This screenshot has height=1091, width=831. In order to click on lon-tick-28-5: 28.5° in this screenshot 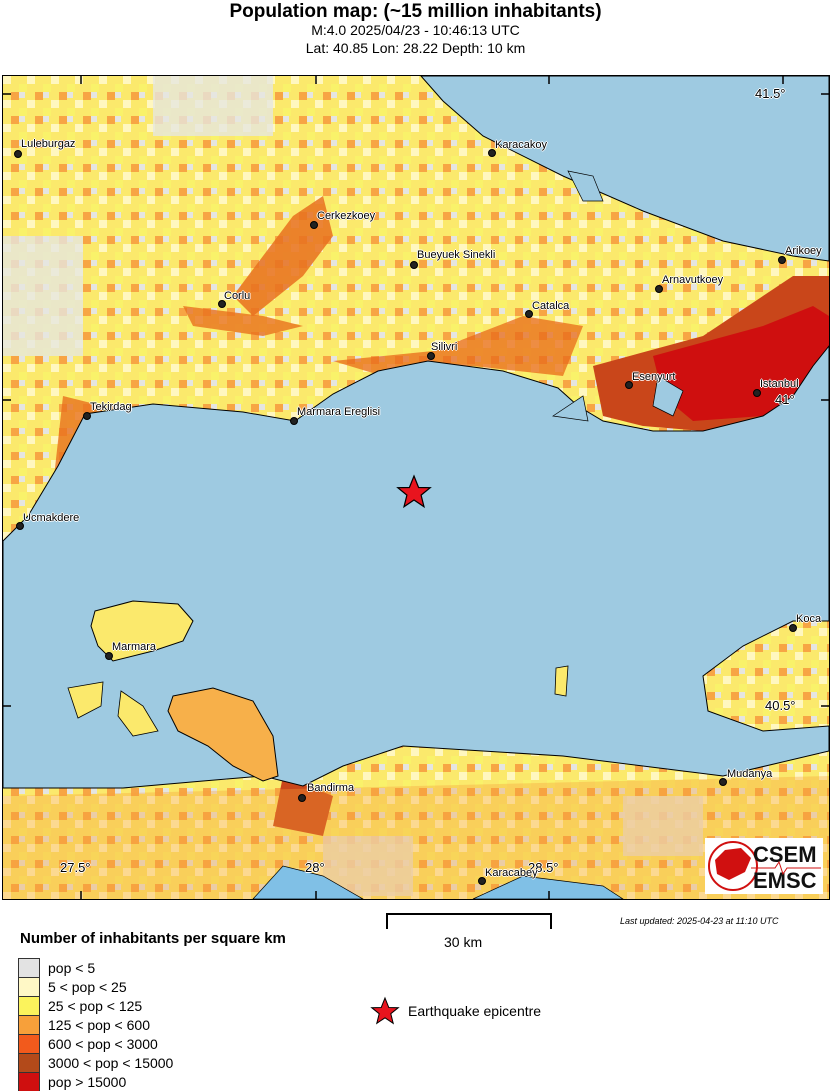, I will do `click(543, 867)`.